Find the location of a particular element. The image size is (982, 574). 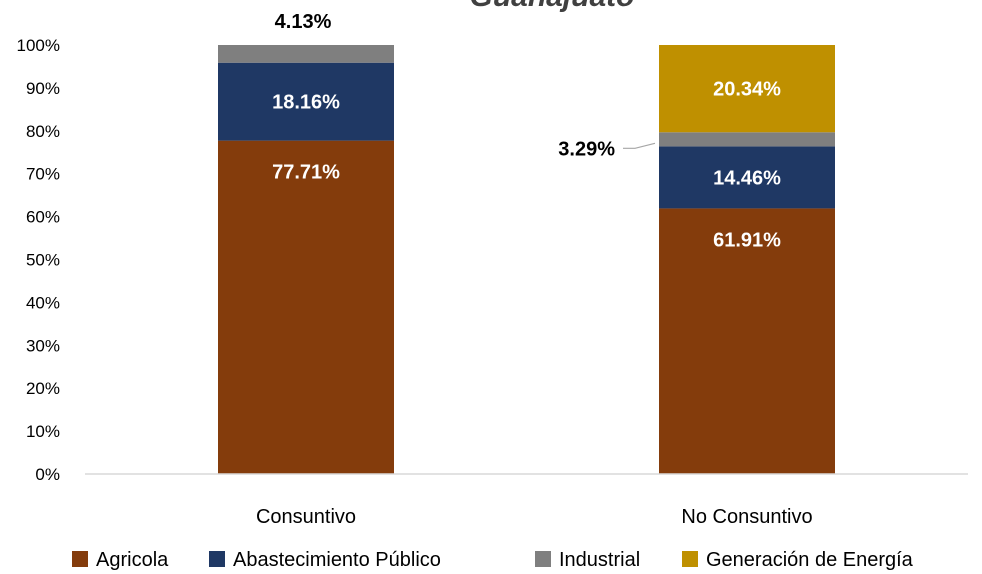

data-label: 20.34% is located at coordinates (747, 90).